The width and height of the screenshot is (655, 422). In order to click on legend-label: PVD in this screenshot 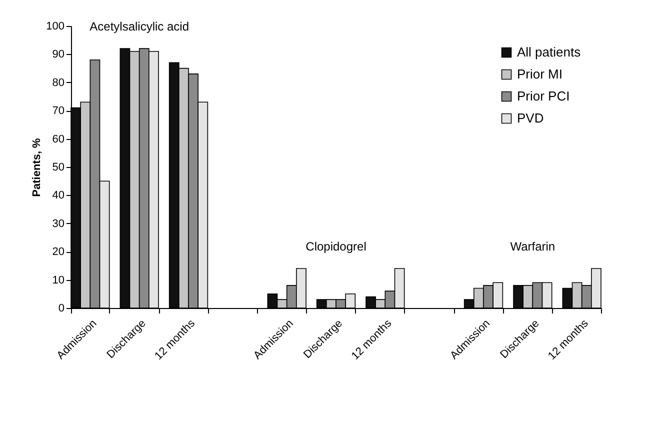, I will do `click(530, 118)`.